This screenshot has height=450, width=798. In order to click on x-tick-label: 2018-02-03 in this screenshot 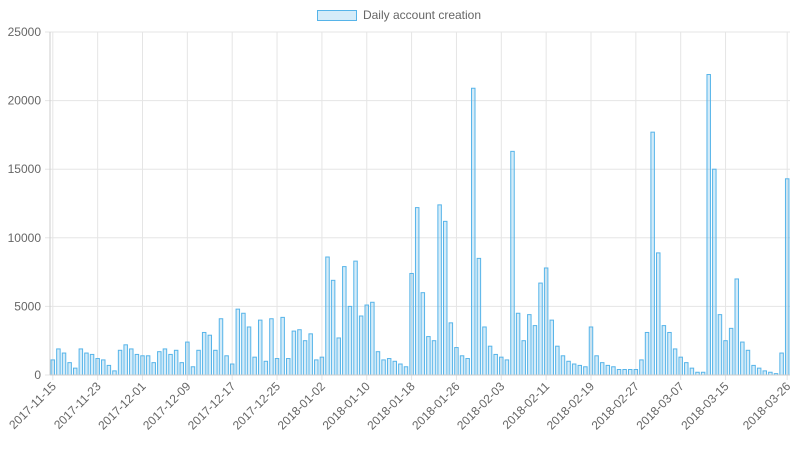, I will do `click(481, 406)`.